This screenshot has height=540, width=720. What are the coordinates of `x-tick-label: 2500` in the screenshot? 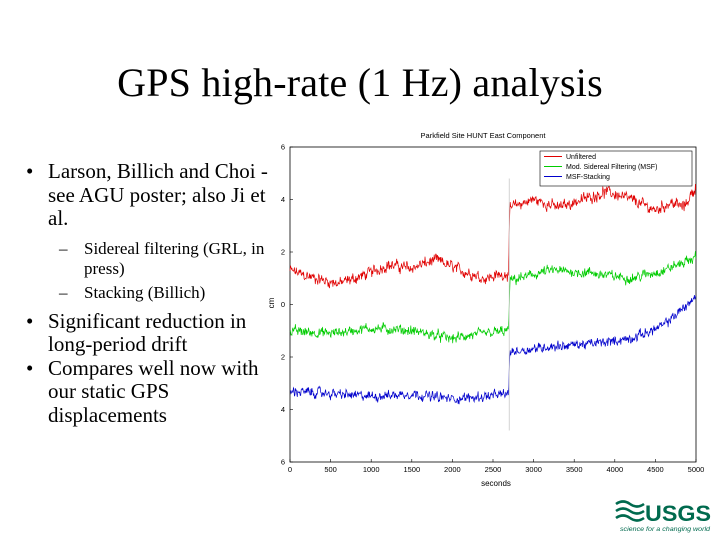 It's located at (493, 469).